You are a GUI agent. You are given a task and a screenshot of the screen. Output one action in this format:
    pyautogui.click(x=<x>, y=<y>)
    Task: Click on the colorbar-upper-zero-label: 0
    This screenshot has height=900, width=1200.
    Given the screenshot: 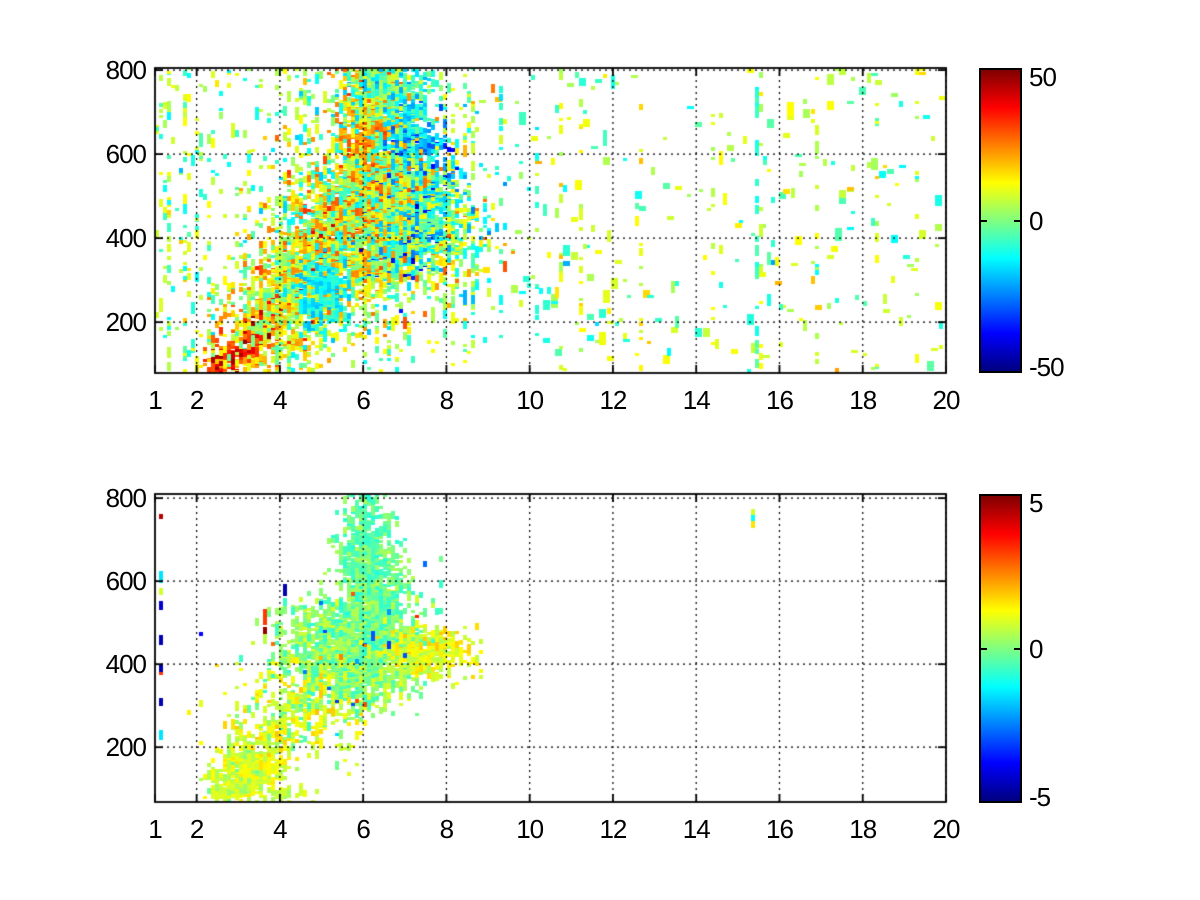 What is the action you would take?
    pyautogui.click(x=1036, y=220)
    